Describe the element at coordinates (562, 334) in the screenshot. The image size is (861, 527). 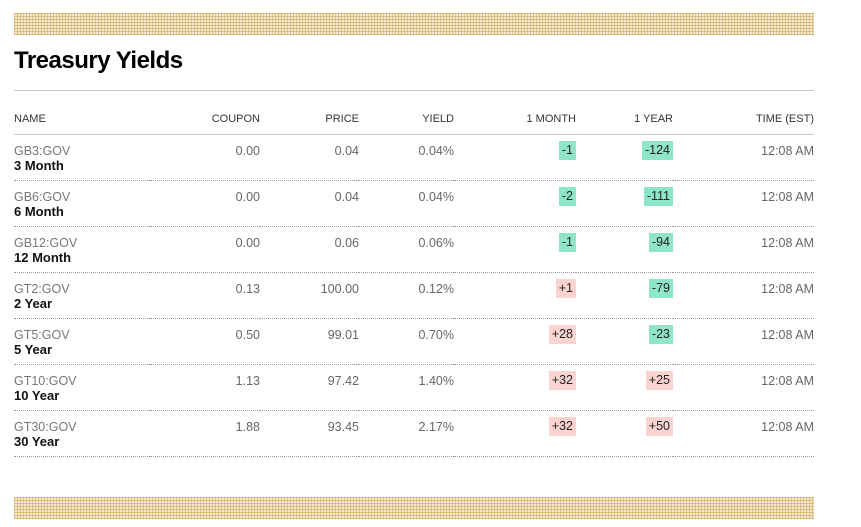
I see `one-month-change-badge: +28` at that location.